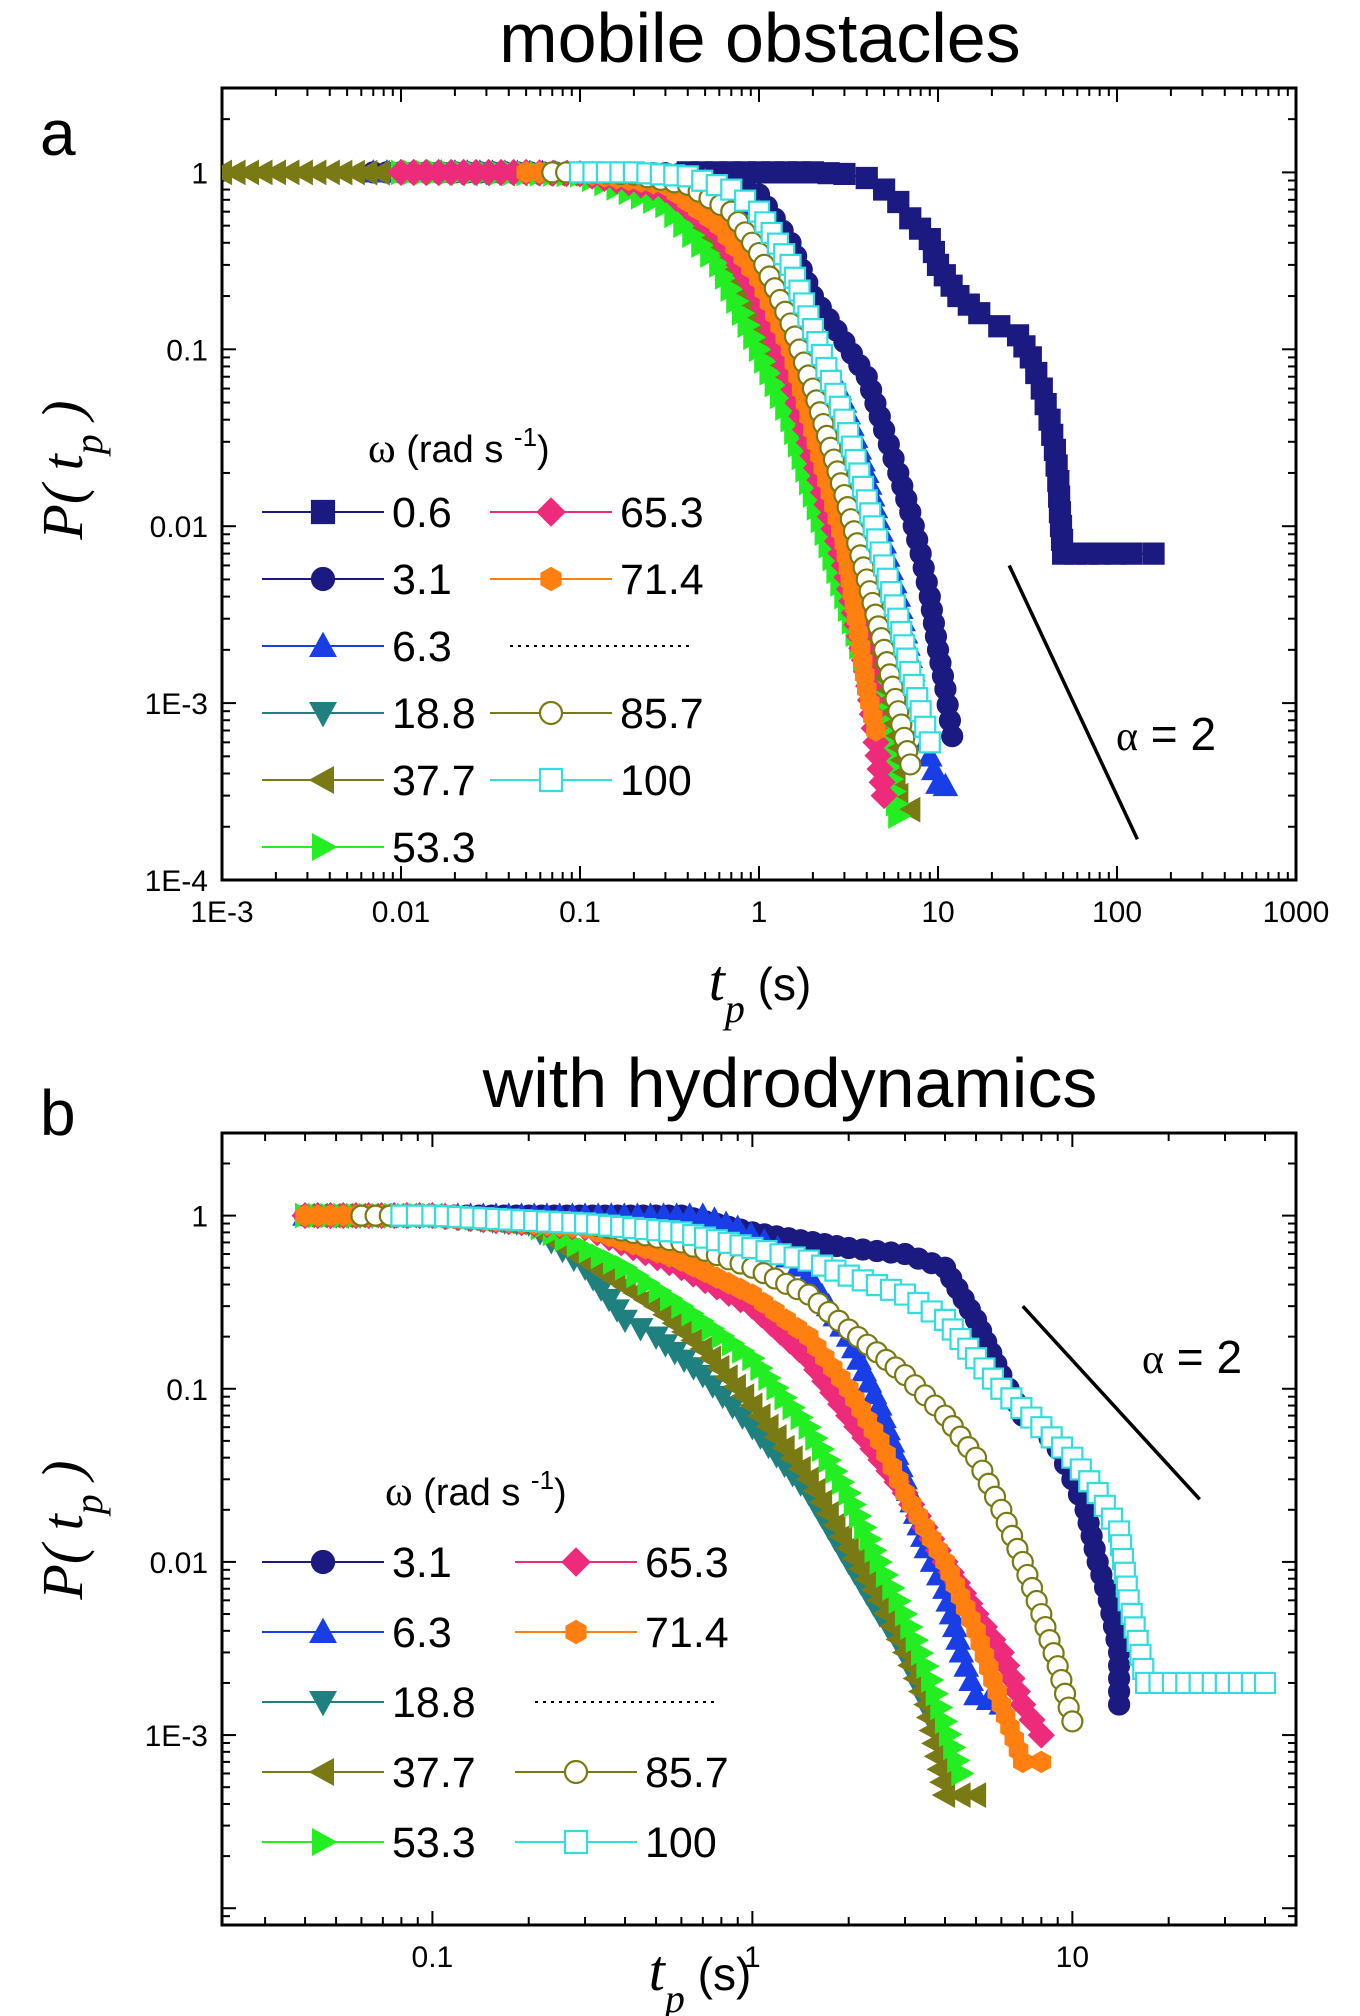 This screenshot has height=2016, width=1360. What do you see at coordinates (422, 513) in the screenshot?
I see `legend-label: 0.6` at bounding box center [422, 513].